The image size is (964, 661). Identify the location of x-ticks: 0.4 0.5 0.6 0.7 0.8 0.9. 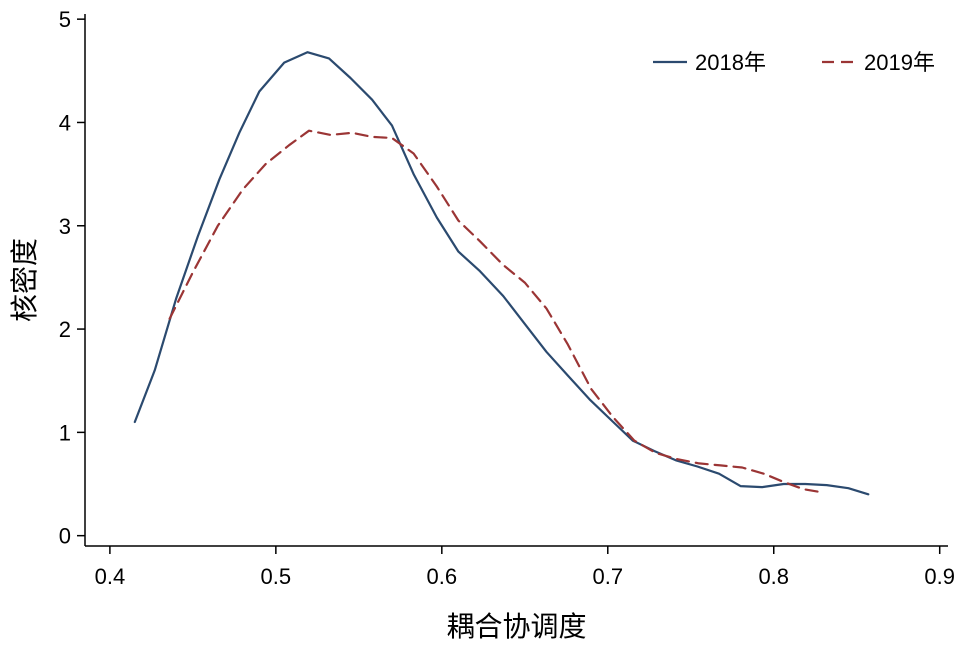
(525, 567).